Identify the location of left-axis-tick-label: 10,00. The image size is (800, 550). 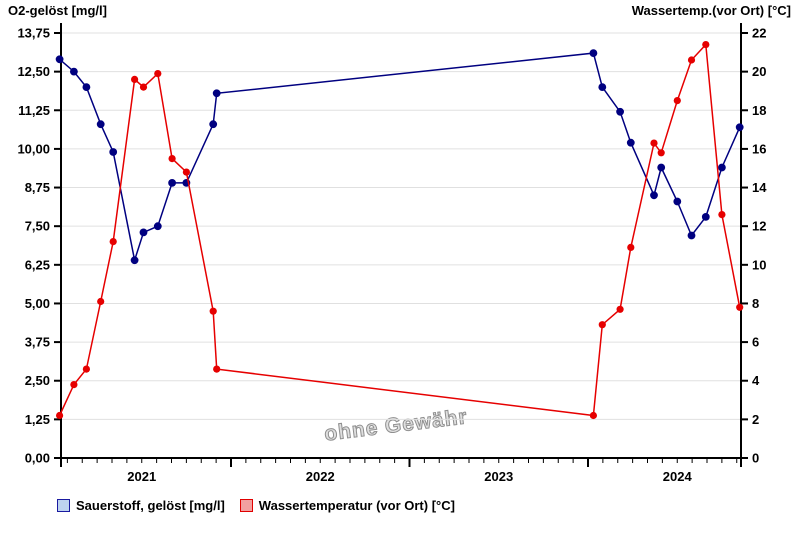
(33, 148).